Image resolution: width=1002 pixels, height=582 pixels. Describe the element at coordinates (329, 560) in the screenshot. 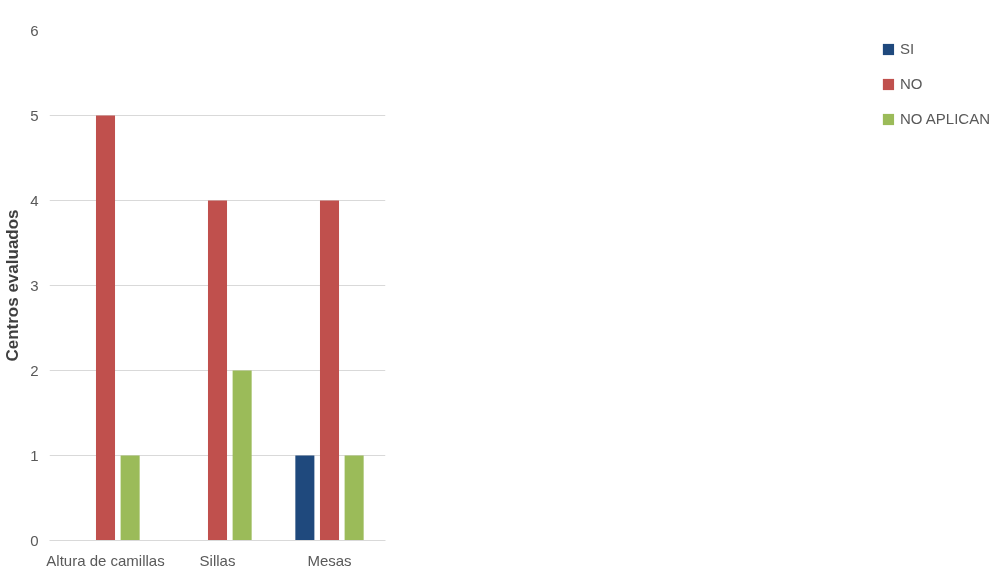

I see `x-tick-label: Mesas` at that location.